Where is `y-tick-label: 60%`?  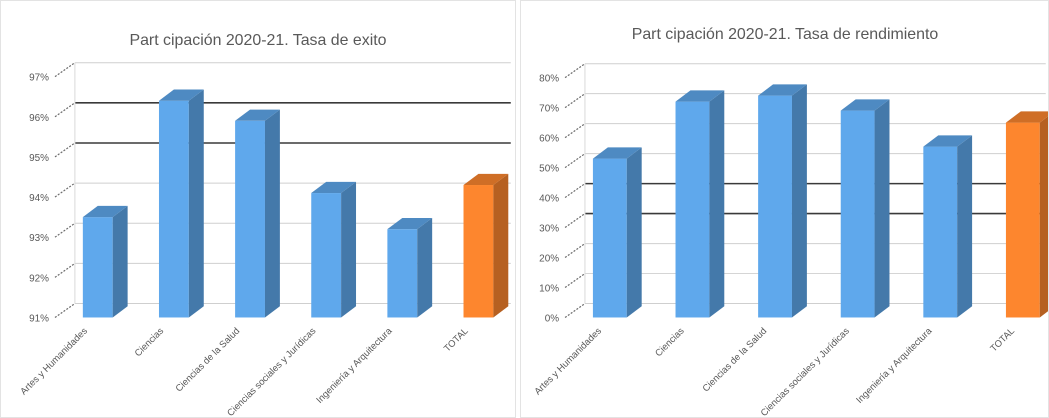
y-tick-label: 60% is located at coordinates (549, 139).